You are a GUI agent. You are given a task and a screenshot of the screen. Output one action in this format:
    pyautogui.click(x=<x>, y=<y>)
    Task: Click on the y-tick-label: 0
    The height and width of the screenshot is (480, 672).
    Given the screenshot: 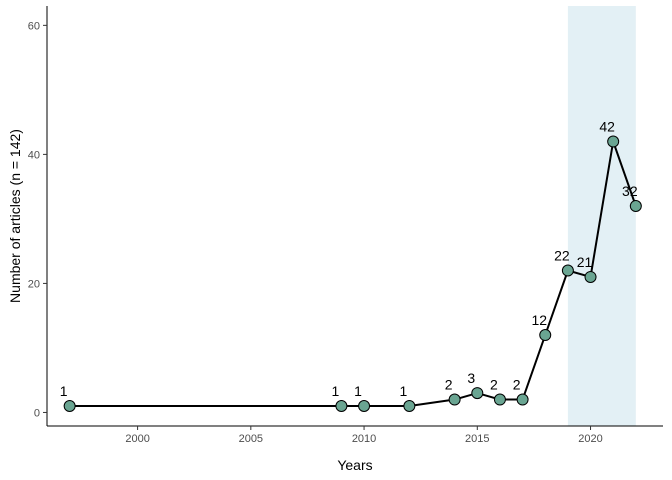 What is the action you would take?
    pyautogui.click(x=37, y=413)
    